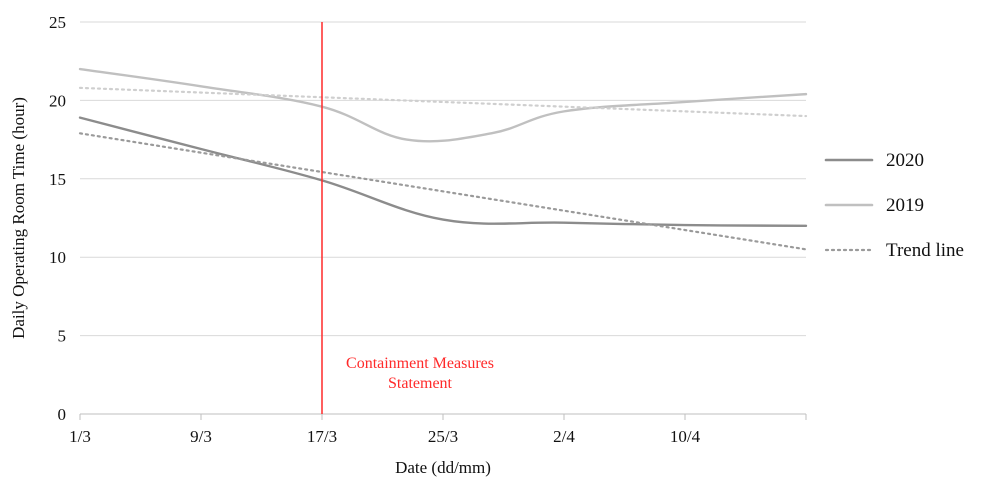 This screenshot has height=480, width=987. Describe the element at coordinates (925, 250) in the screenshot. I see `legend-label: Trend line` at that location.